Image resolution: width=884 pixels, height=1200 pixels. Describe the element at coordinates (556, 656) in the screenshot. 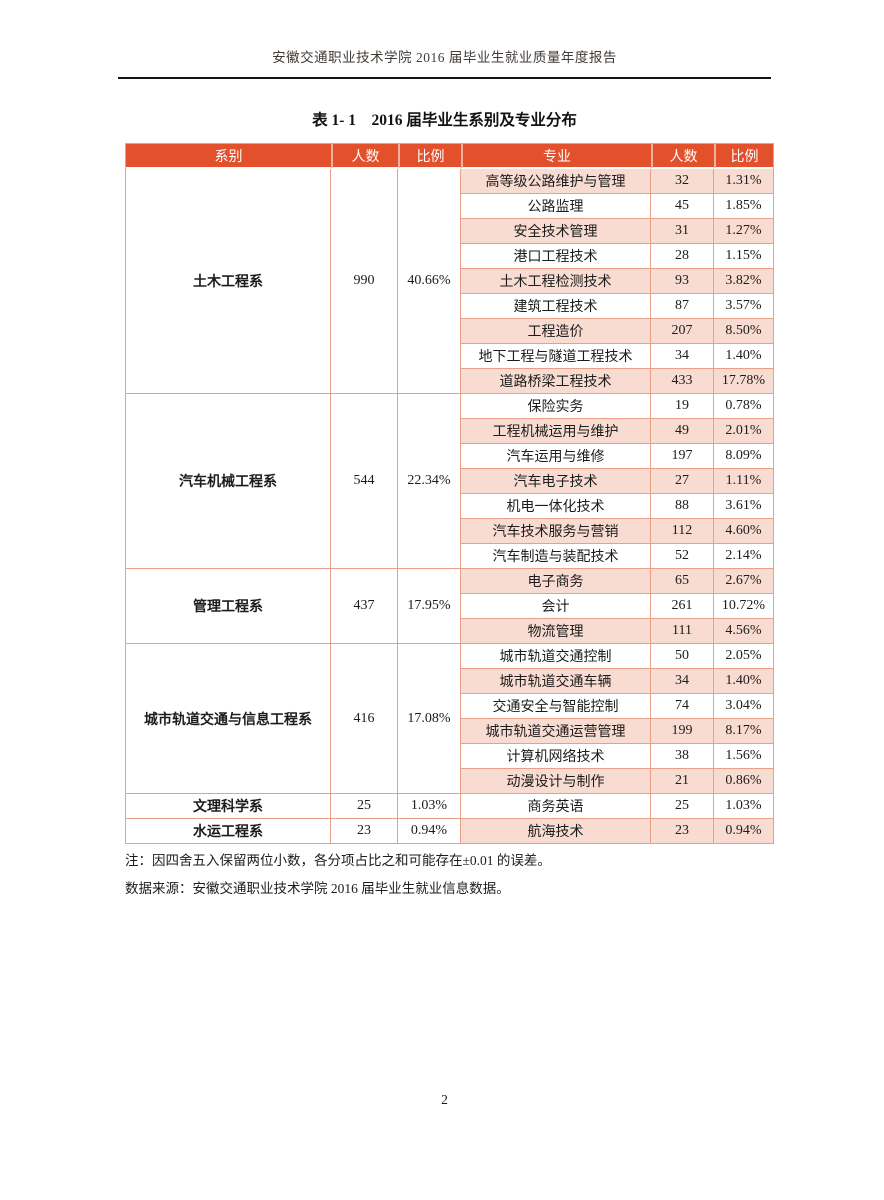

I see `major-name-cell: 城市轨道交通控制` at that location.